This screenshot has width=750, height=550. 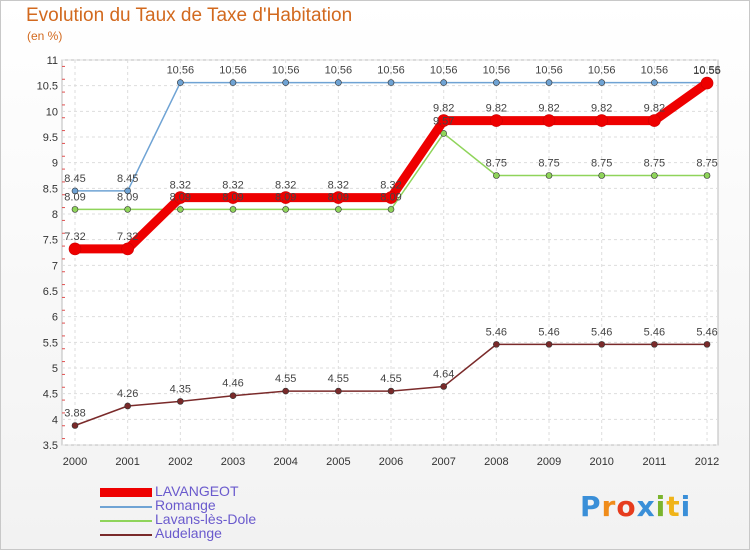 I want to click on data-label: 4.64, so click(x=443, y=374).